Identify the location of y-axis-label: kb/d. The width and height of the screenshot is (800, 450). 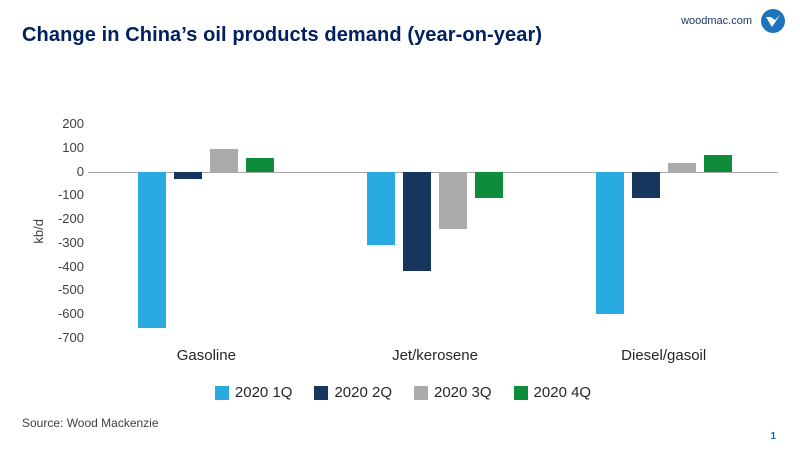
(38, 231).